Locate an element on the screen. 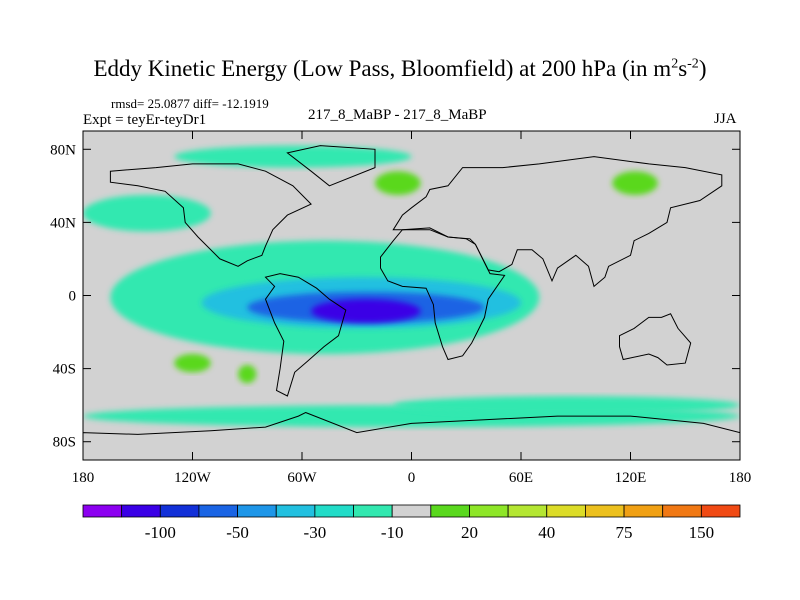 Image resolution: width=800 pixels, height=600 pixels. x-tick-label: 120W is located at coordinates (193, 478).